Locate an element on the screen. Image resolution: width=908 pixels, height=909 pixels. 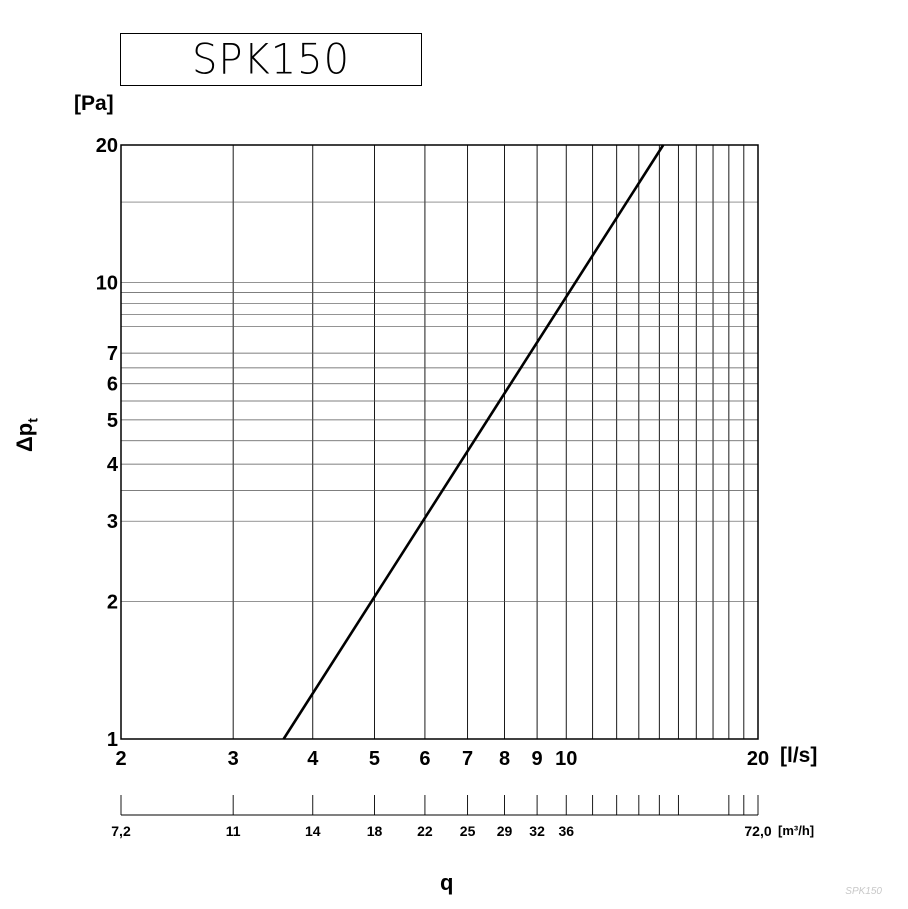
y-tick-labels: 1 2 3 4 5 6 7 10 20 is located at coordinates (107, 443).